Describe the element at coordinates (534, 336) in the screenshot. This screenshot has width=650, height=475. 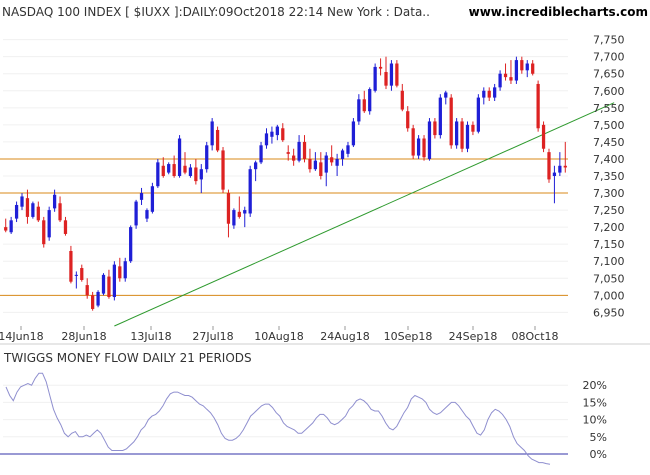
I see `date-tick-label: 08Oct18` at that location.